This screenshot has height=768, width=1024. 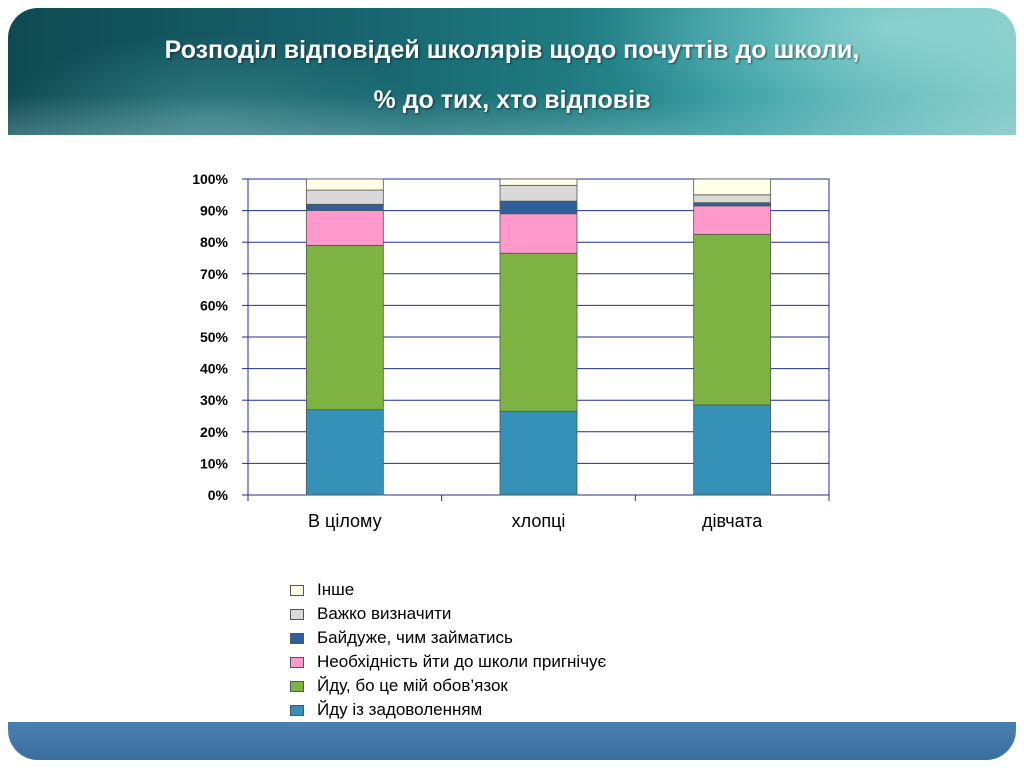 What do you see at coordinates (214, 242) in the screenshot?
I see `y-tick-label: 80%` at bounding box center [214, 242].